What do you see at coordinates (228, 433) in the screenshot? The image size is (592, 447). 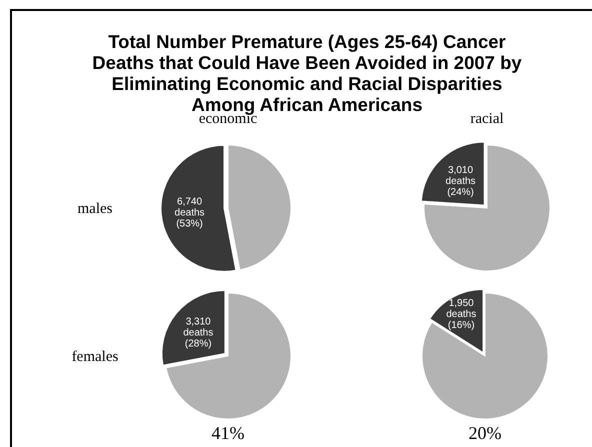 I see `text: 41%` at bounding box center [228, 433].